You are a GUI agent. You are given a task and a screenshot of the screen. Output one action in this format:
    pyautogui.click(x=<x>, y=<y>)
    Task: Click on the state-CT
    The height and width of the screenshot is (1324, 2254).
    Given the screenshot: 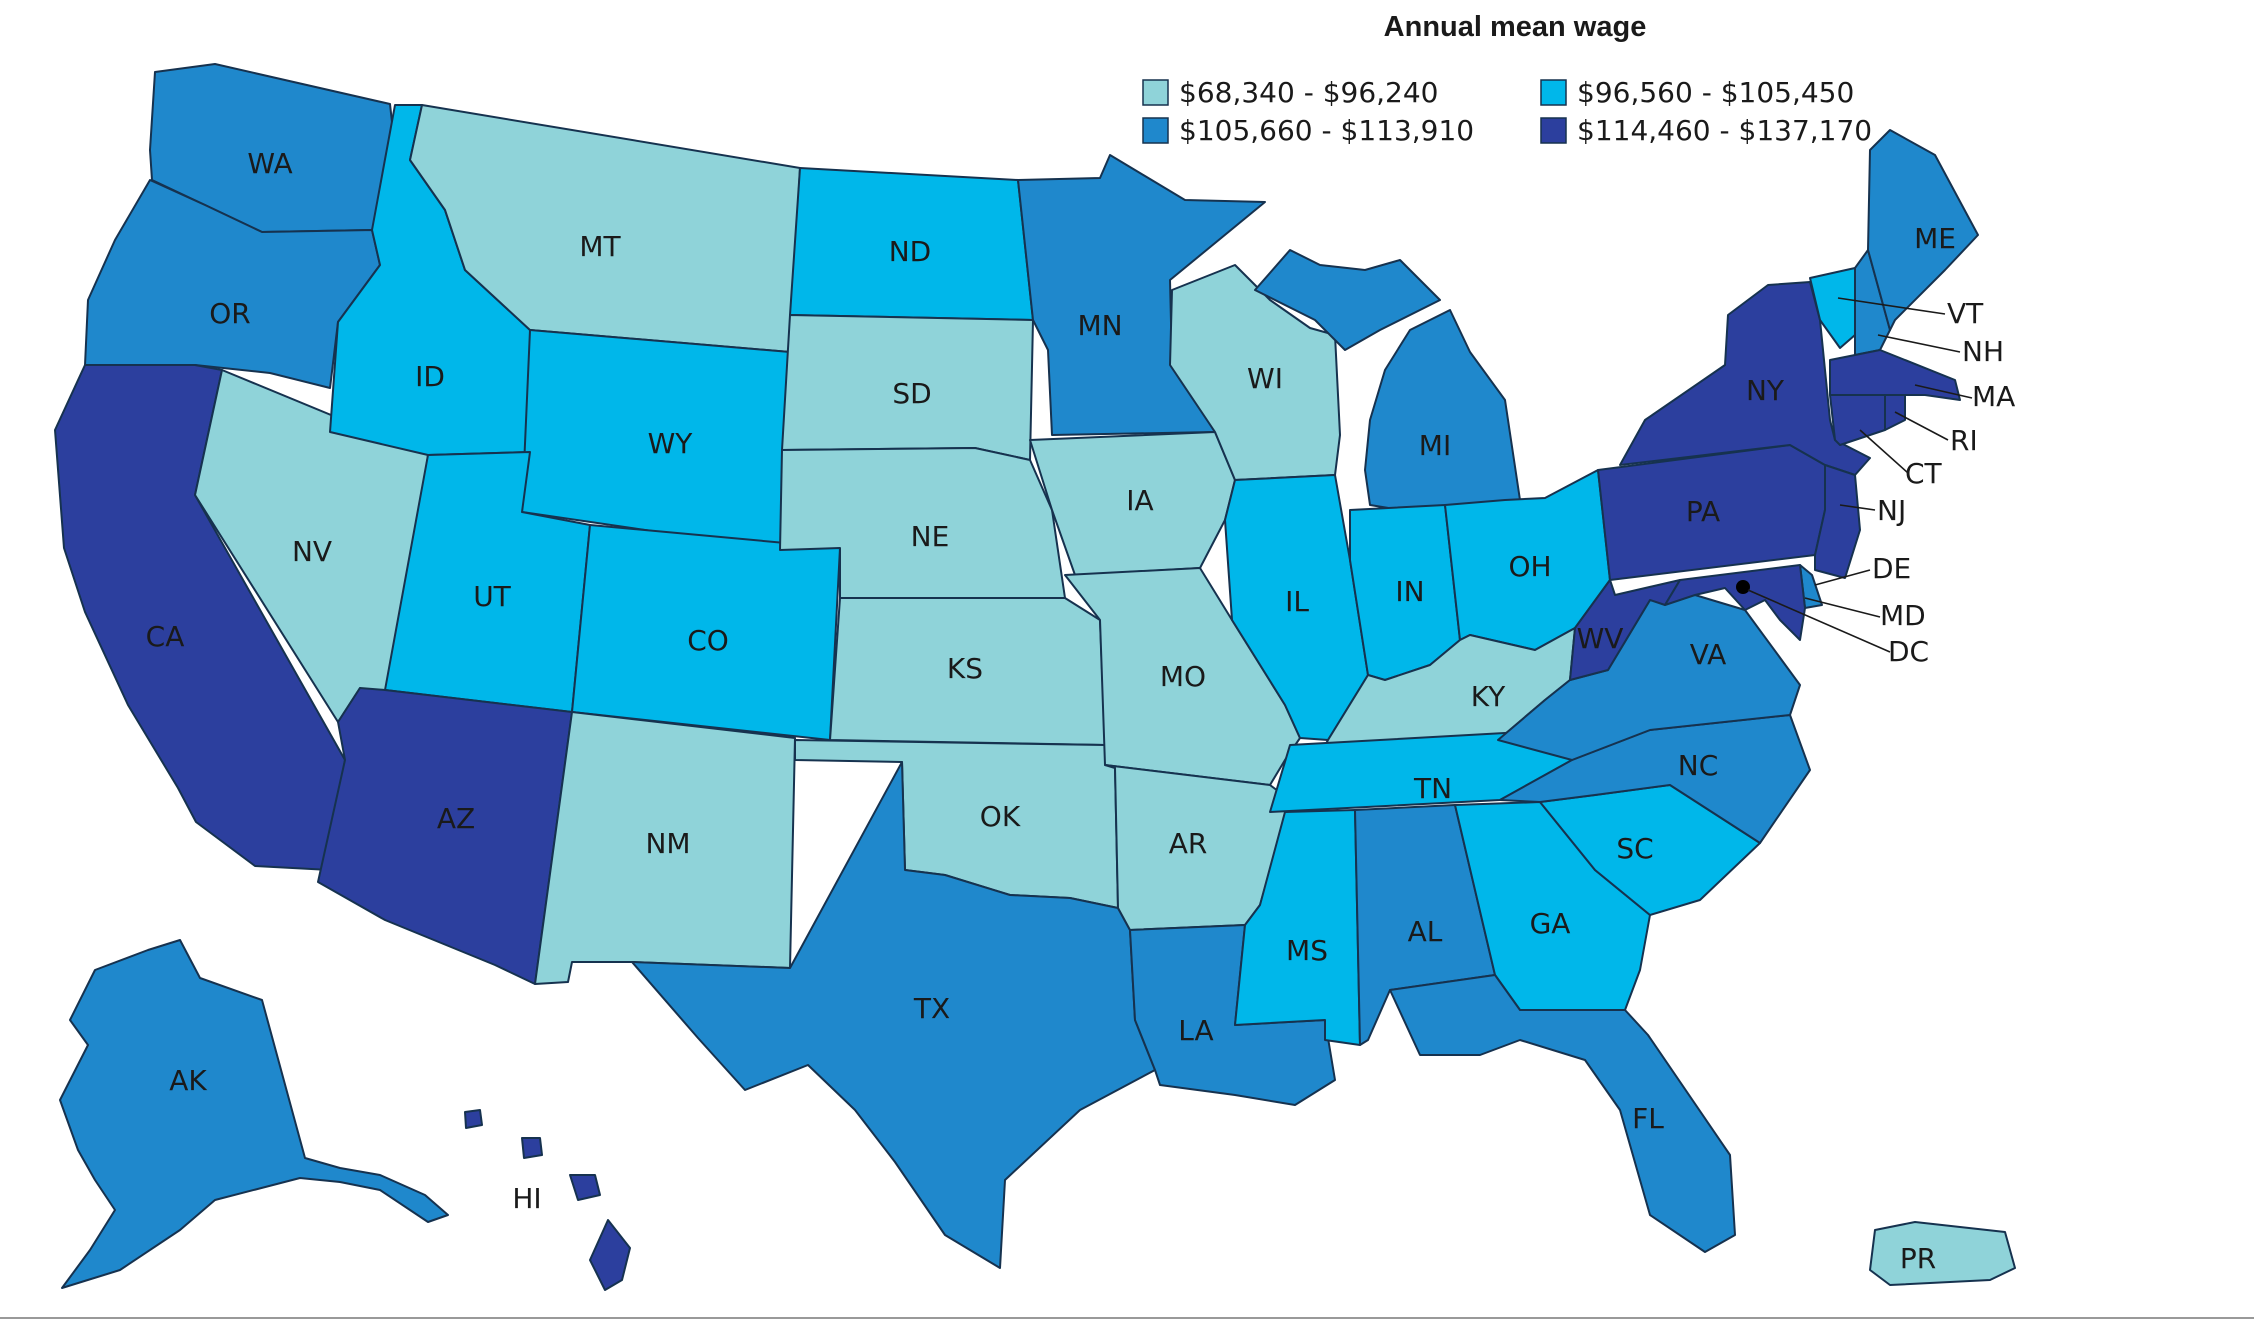 What is the action you would take?
    pyautogui.click(x=1857, y=420)
    